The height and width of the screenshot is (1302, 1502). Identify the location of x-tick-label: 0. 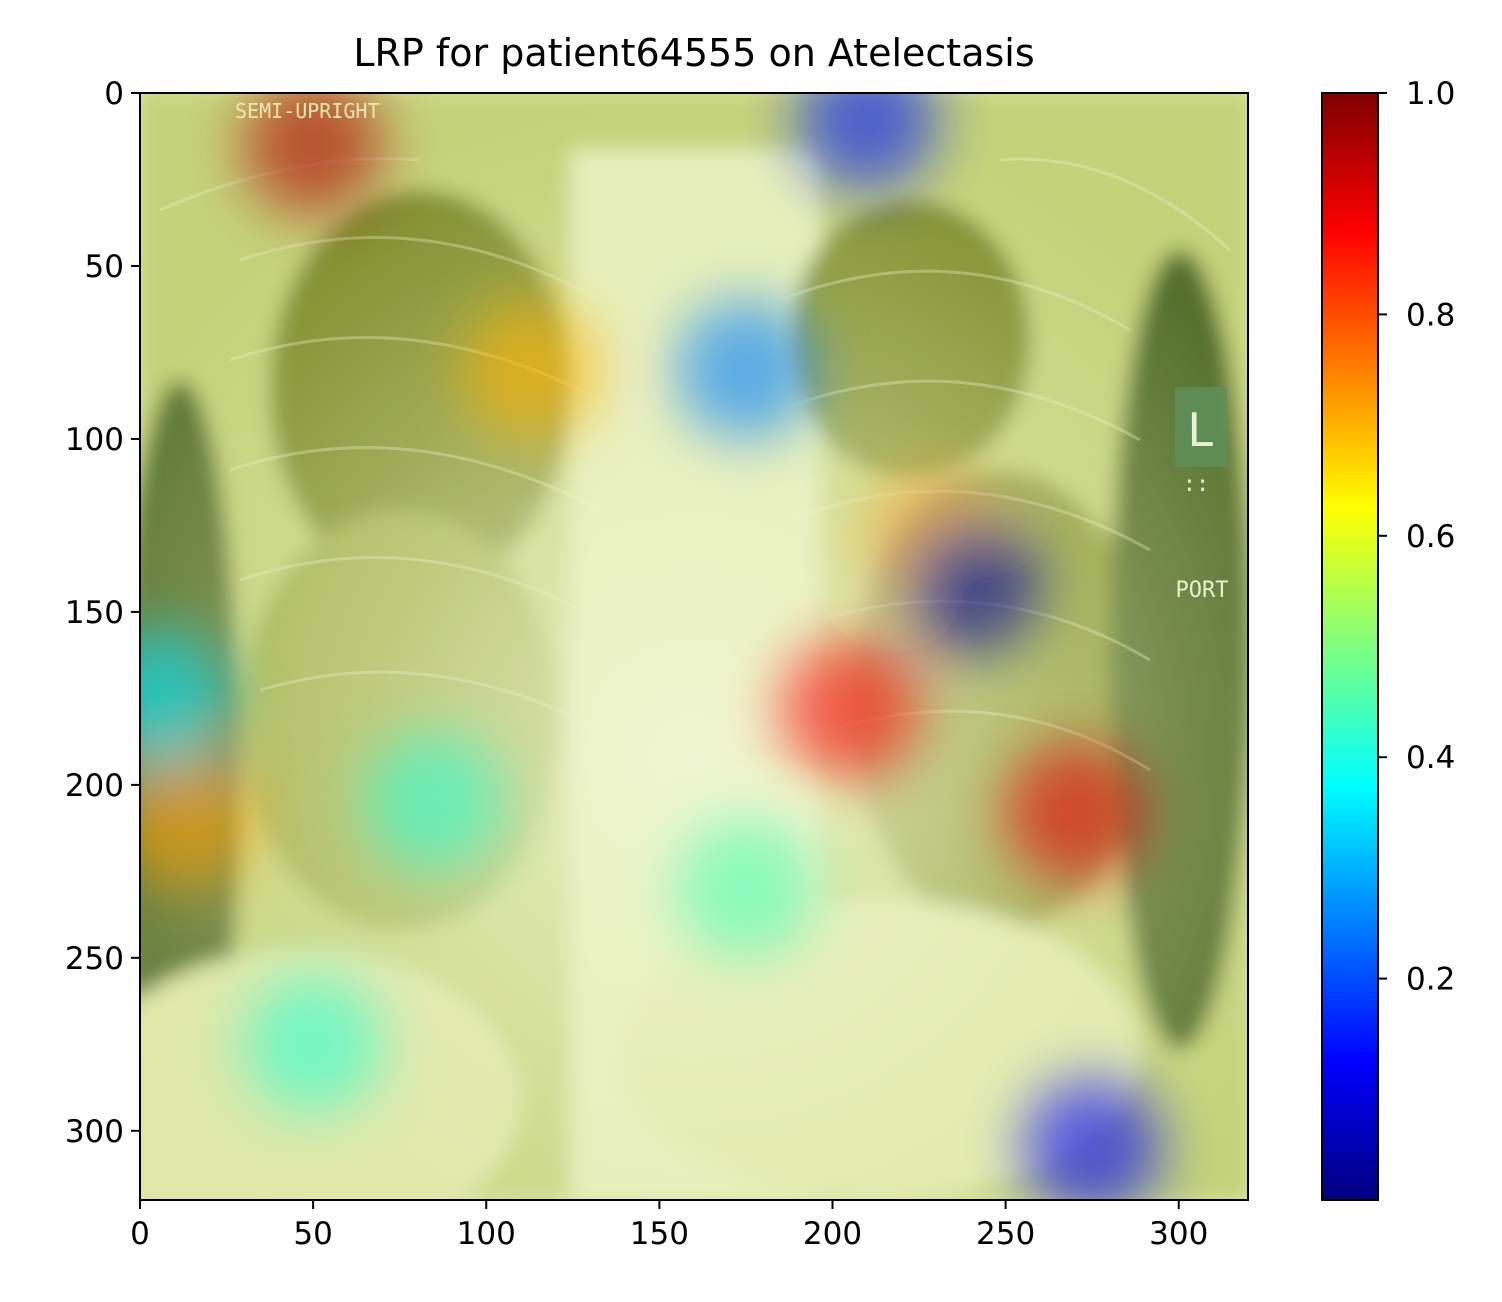
(140, 1234).